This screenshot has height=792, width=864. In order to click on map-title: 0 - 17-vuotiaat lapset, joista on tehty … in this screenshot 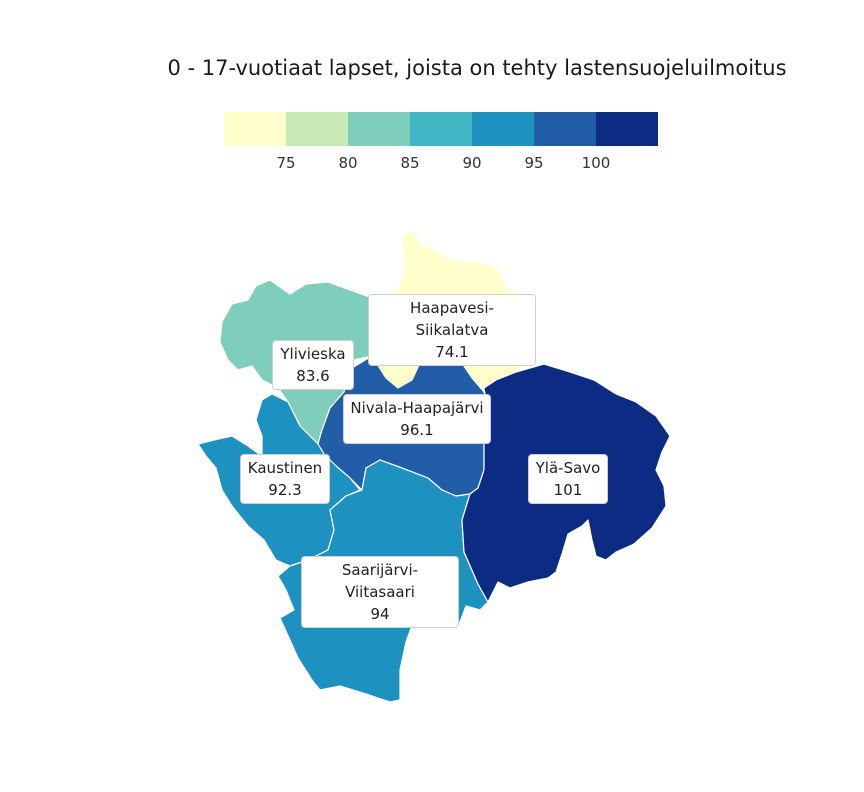, I will do `click(477, 68)`.